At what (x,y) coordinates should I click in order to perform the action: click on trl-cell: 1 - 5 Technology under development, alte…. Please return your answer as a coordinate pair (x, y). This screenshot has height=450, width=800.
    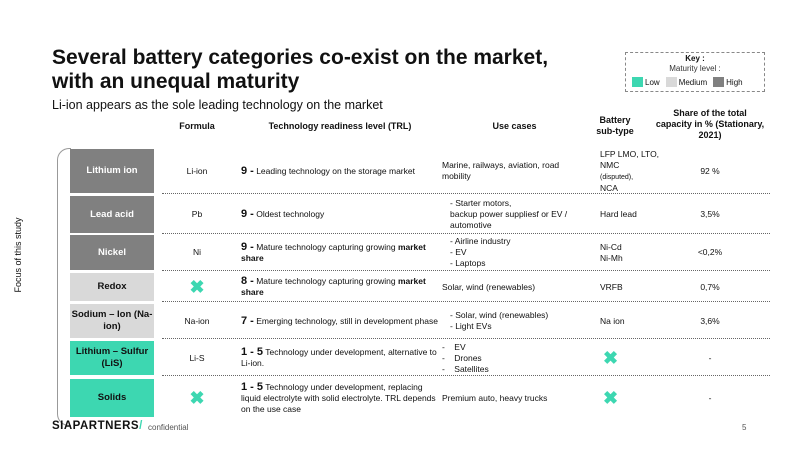
    Looking at the image, I should click on (341, 358).